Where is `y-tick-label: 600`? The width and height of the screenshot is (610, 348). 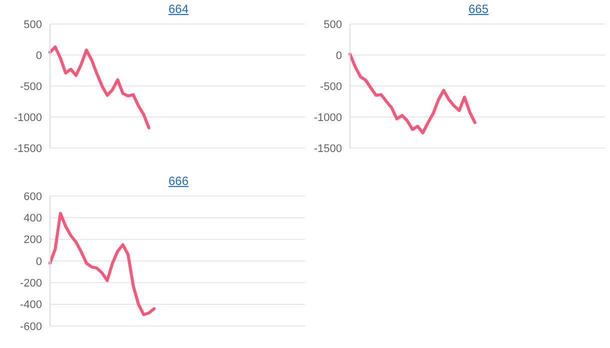
y-tick-label: 600 is located at coordinates (33, 196).